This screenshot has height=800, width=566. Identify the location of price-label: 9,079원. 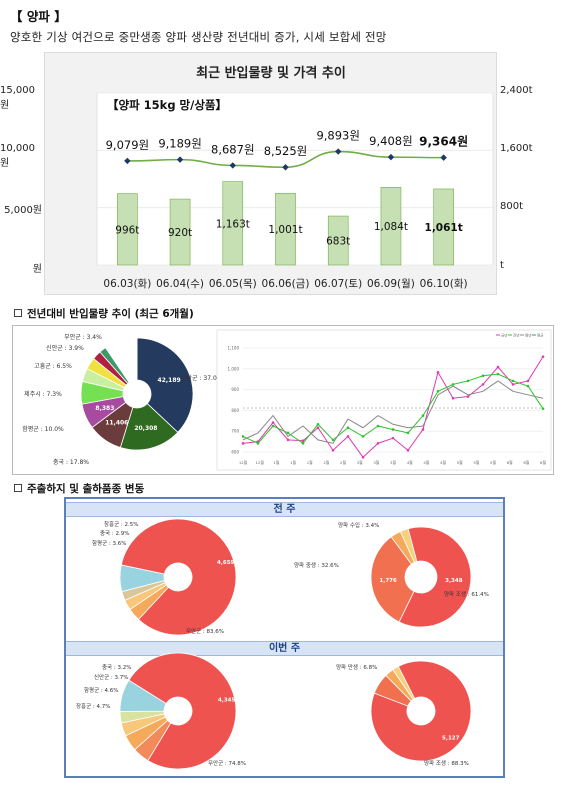
(128, 145).